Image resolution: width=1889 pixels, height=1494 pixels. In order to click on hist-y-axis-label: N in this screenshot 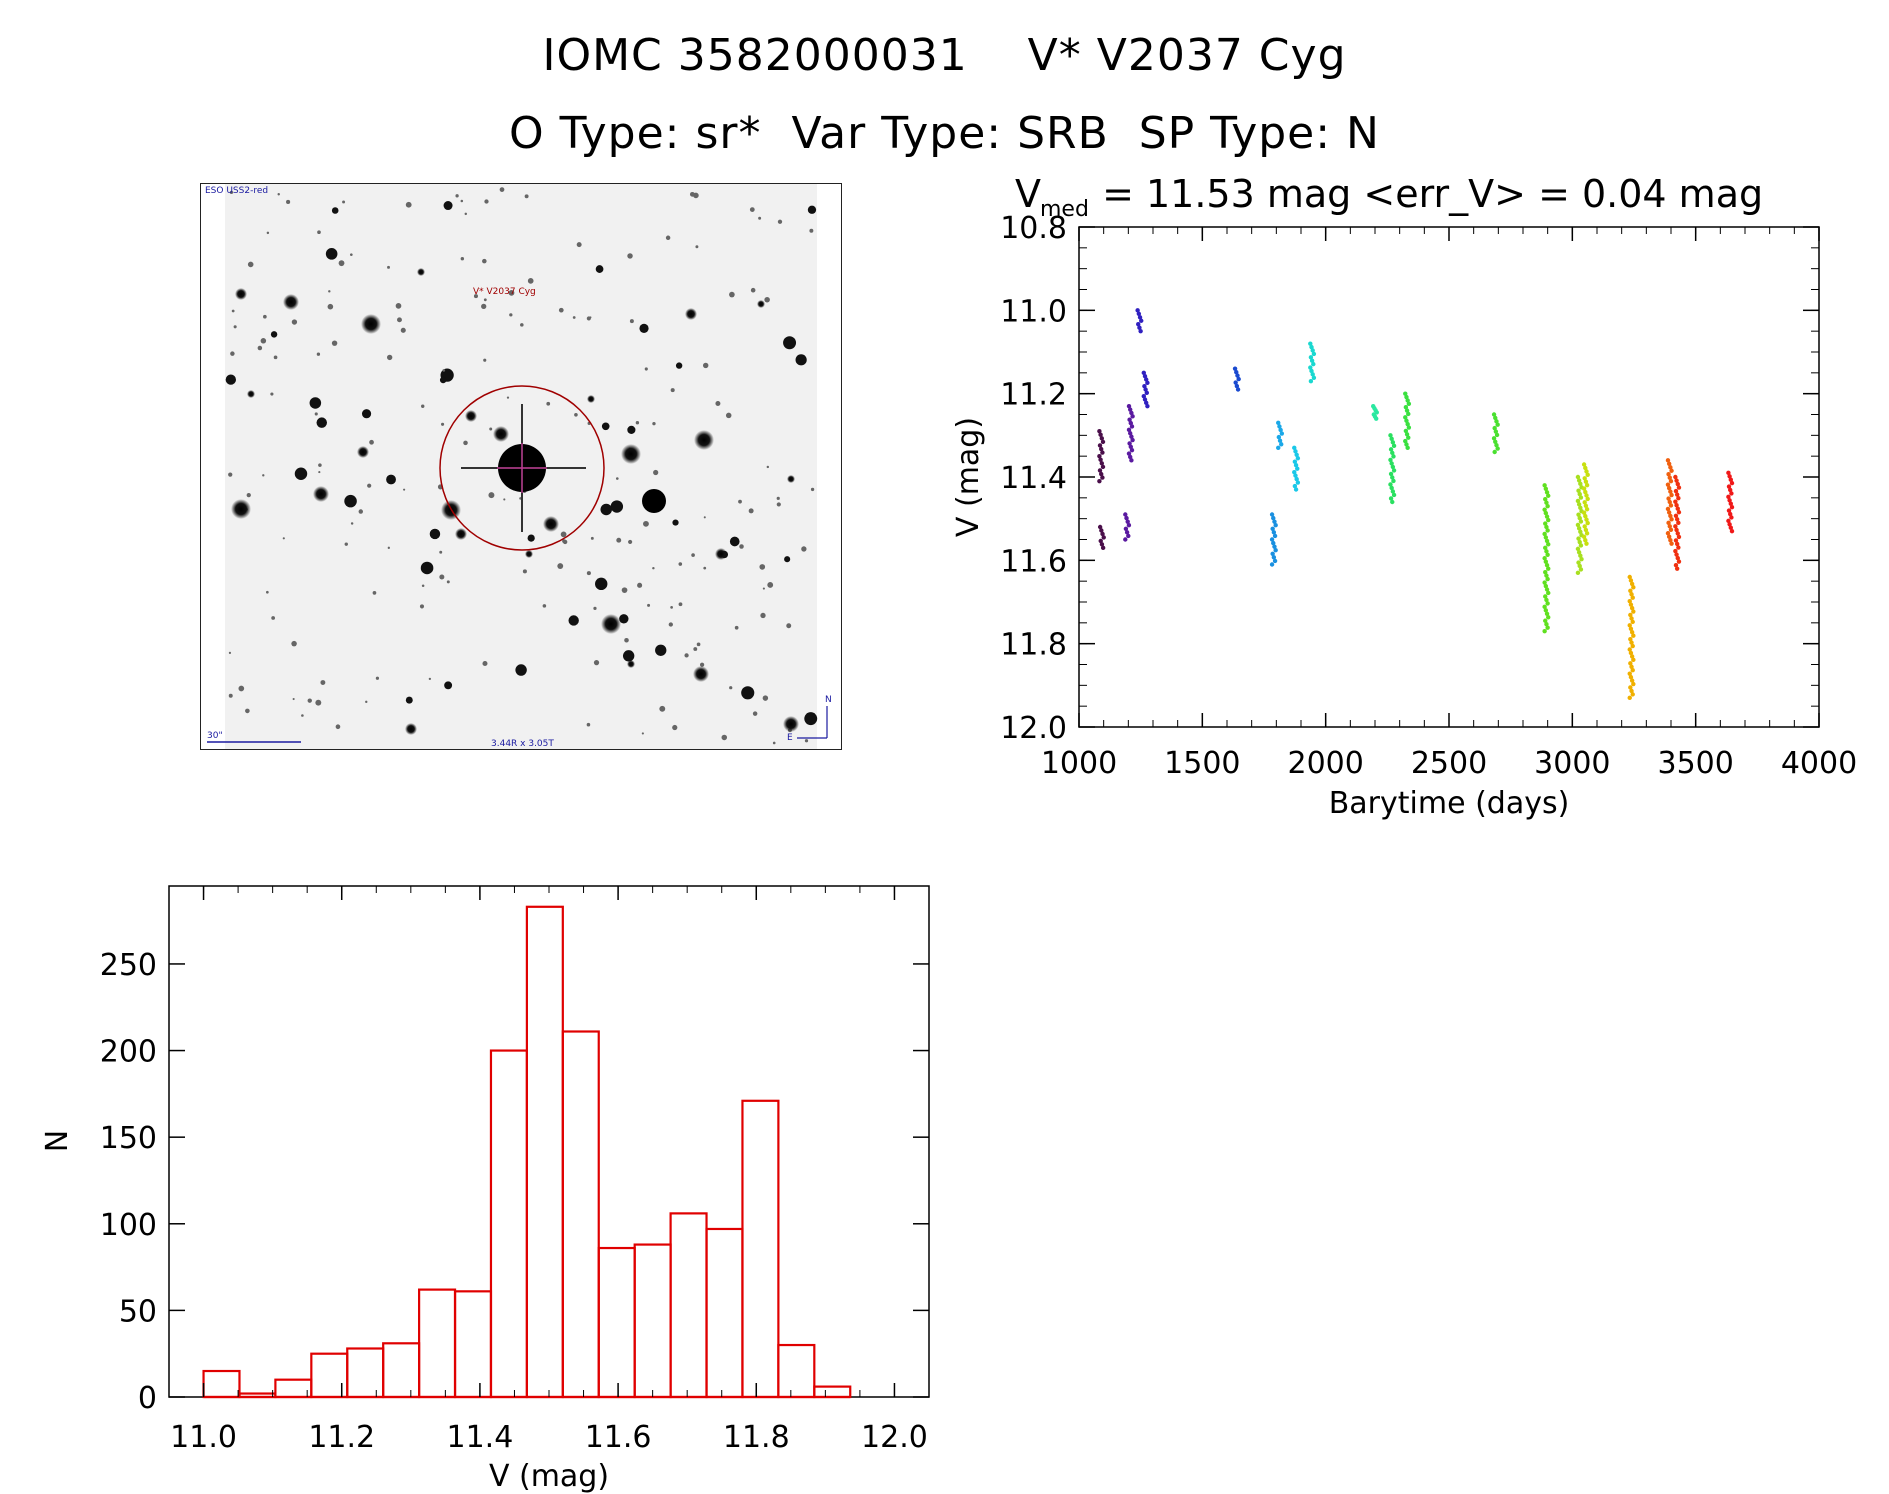, I will do `click(57, 1141)`.